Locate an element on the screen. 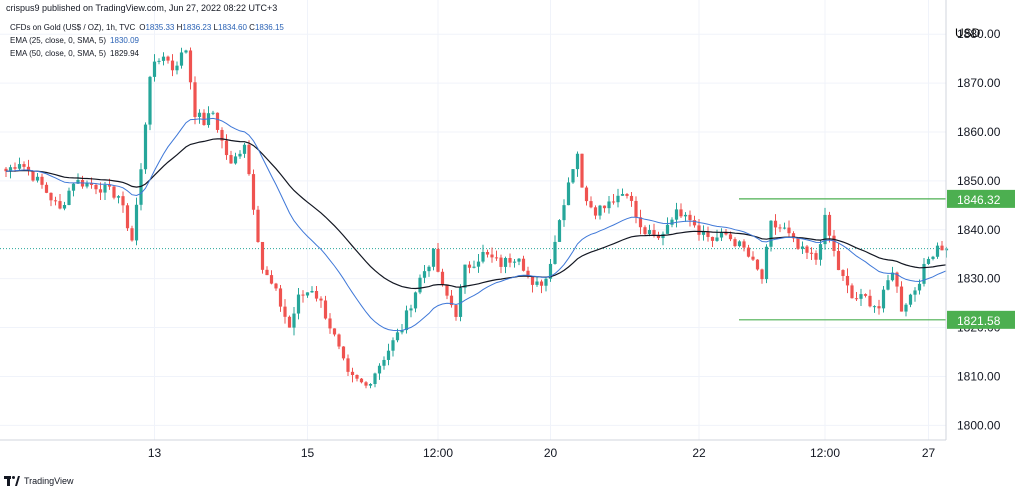 Image resolution: width=1024 pixels, height=495 pixels. ema50-legend-row: EMA (50, close, 0, SMA, 5) 1829.94 is located at coordinates (147, 53).